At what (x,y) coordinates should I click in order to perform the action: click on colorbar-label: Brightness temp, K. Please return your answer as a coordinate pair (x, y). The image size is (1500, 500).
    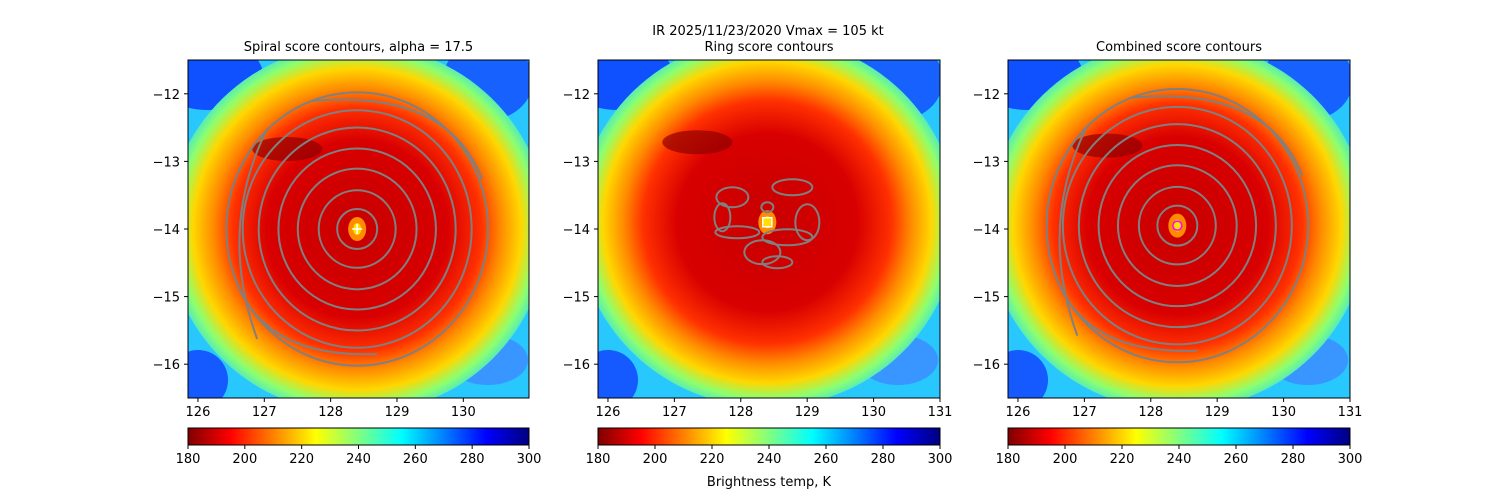
    Looking at the image, I should click on (769, 482).